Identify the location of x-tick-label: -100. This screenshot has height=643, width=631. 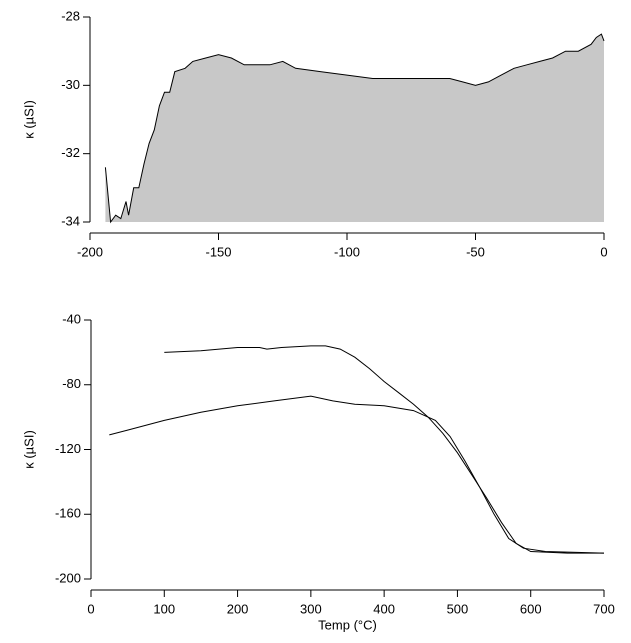
(347, 251).